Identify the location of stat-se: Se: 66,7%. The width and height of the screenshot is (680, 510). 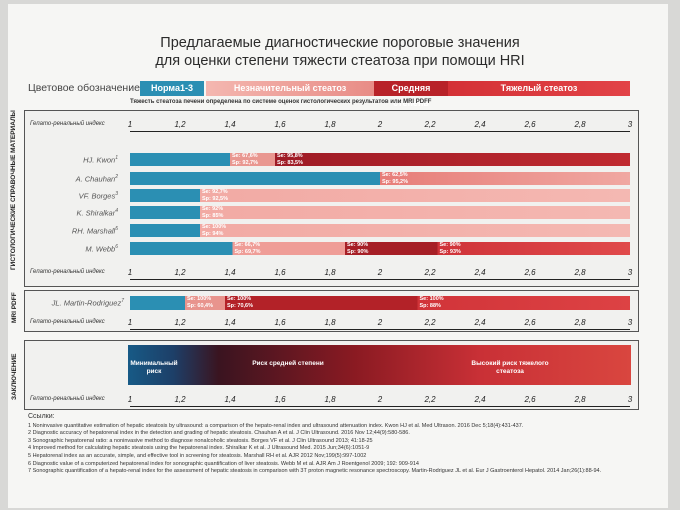
(247, 245).